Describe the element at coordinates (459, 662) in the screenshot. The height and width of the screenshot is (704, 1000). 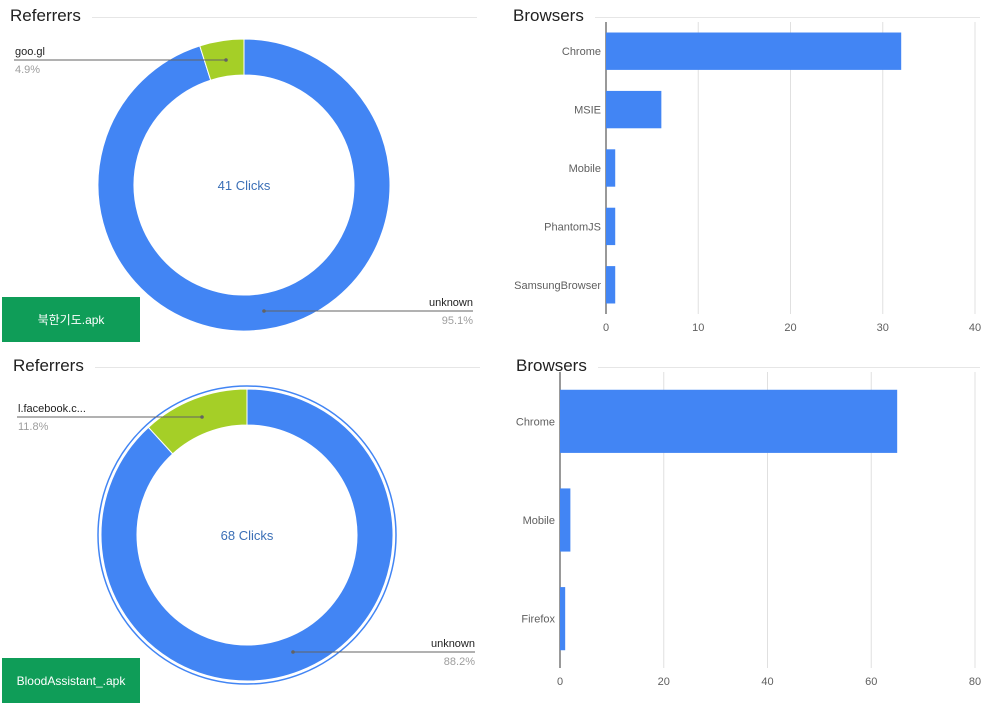
I see `callout-percent: 88.2%` at that location.